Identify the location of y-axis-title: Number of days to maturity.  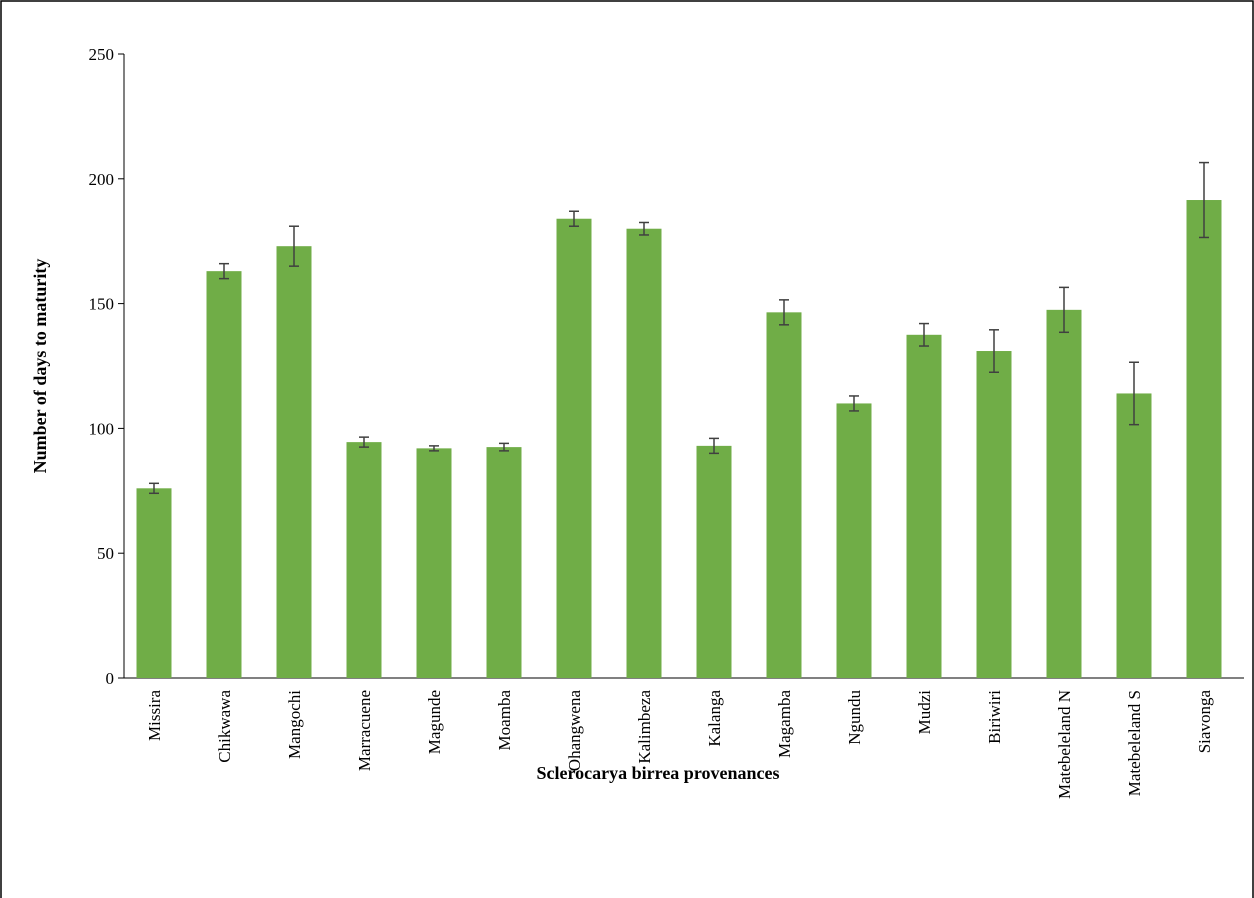
(40, 366).